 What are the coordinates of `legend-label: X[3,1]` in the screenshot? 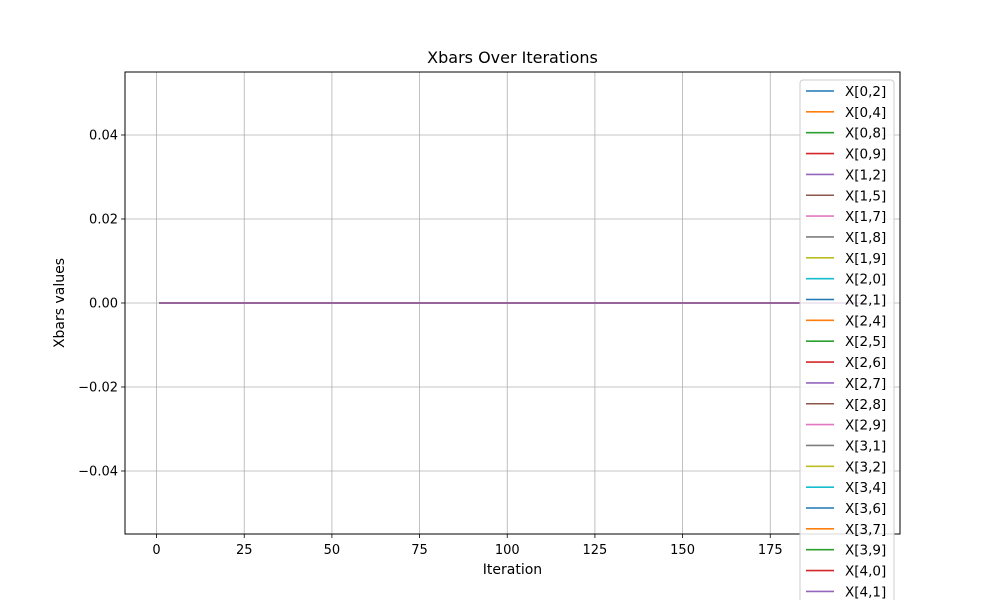 It's located at (865, 446).